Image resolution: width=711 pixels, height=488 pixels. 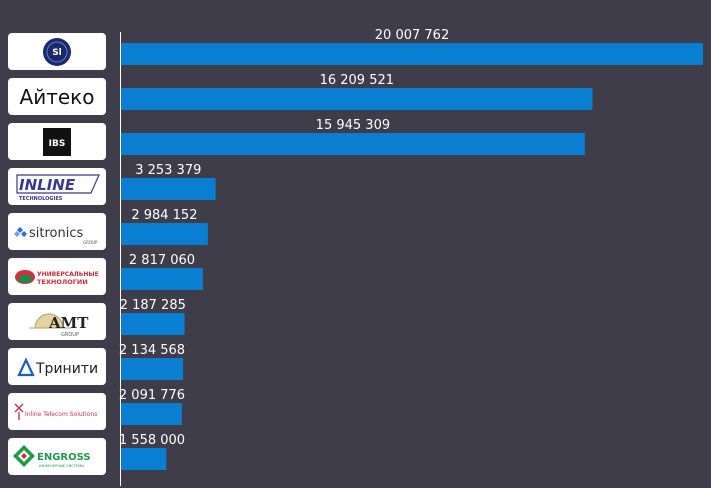 I want to click on sitronics-logo-icon: sitronics GROUP, so click(x=56, y=235).